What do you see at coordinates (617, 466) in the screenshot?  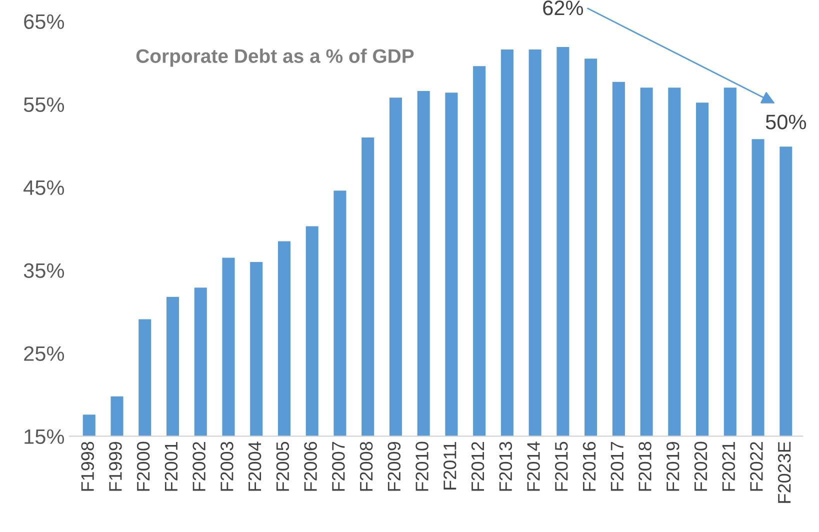 I see `x-tick-label: F2017` at bounding box center [617, 466].